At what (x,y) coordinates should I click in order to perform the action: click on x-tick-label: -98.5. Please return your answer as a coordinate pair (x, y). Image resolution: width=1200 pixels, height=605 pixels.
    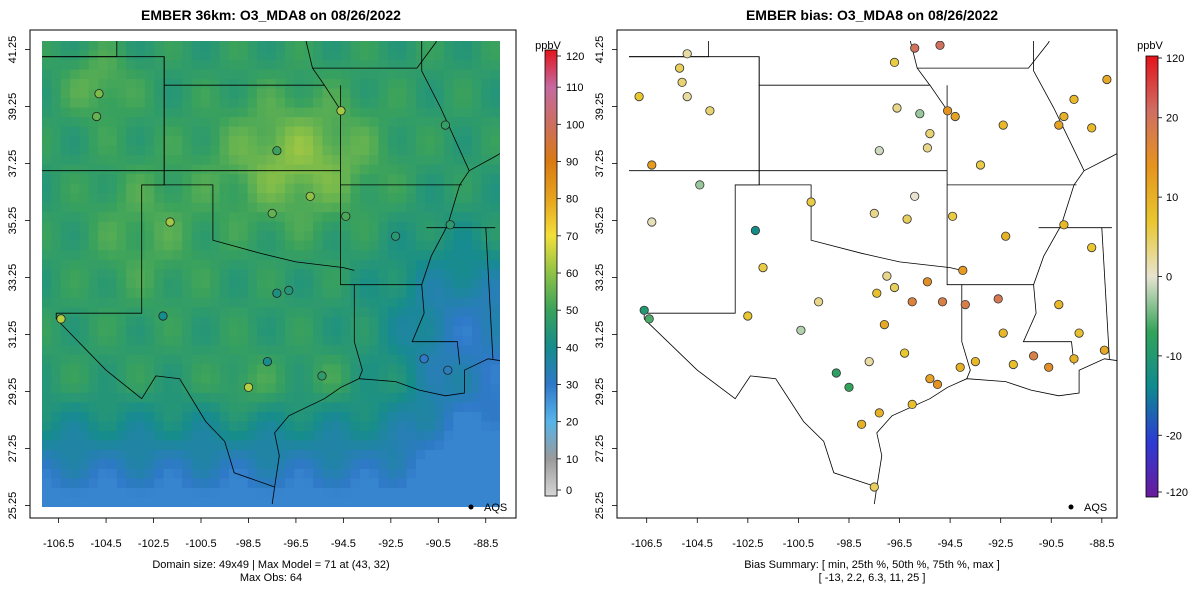
    Looking at the image, I should click on (848, 544).